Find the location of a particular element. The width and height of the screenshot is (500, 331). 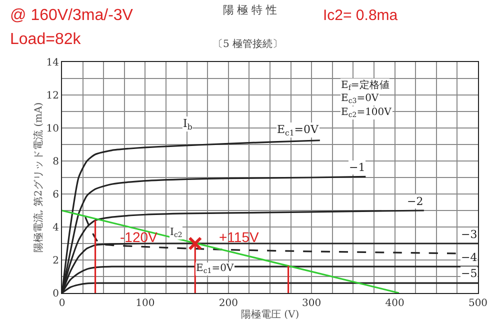

series-label: E$_{c1}$=0V is located at coordinates (298, 130).